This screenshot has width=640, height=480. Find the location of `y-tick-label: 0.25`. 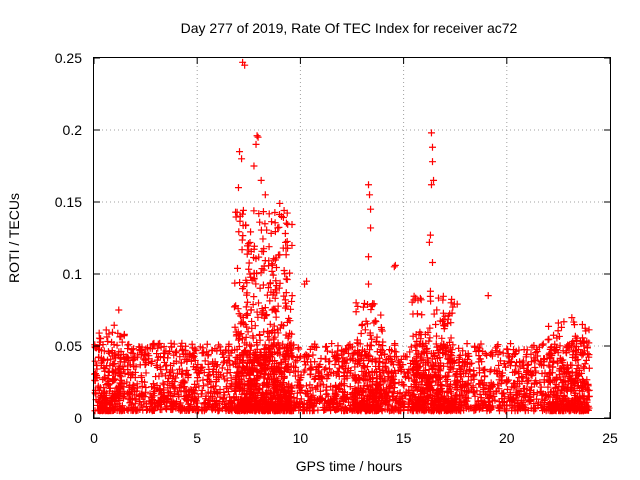

y-tick-label: 0.25 is located at coordinates (68, 58).